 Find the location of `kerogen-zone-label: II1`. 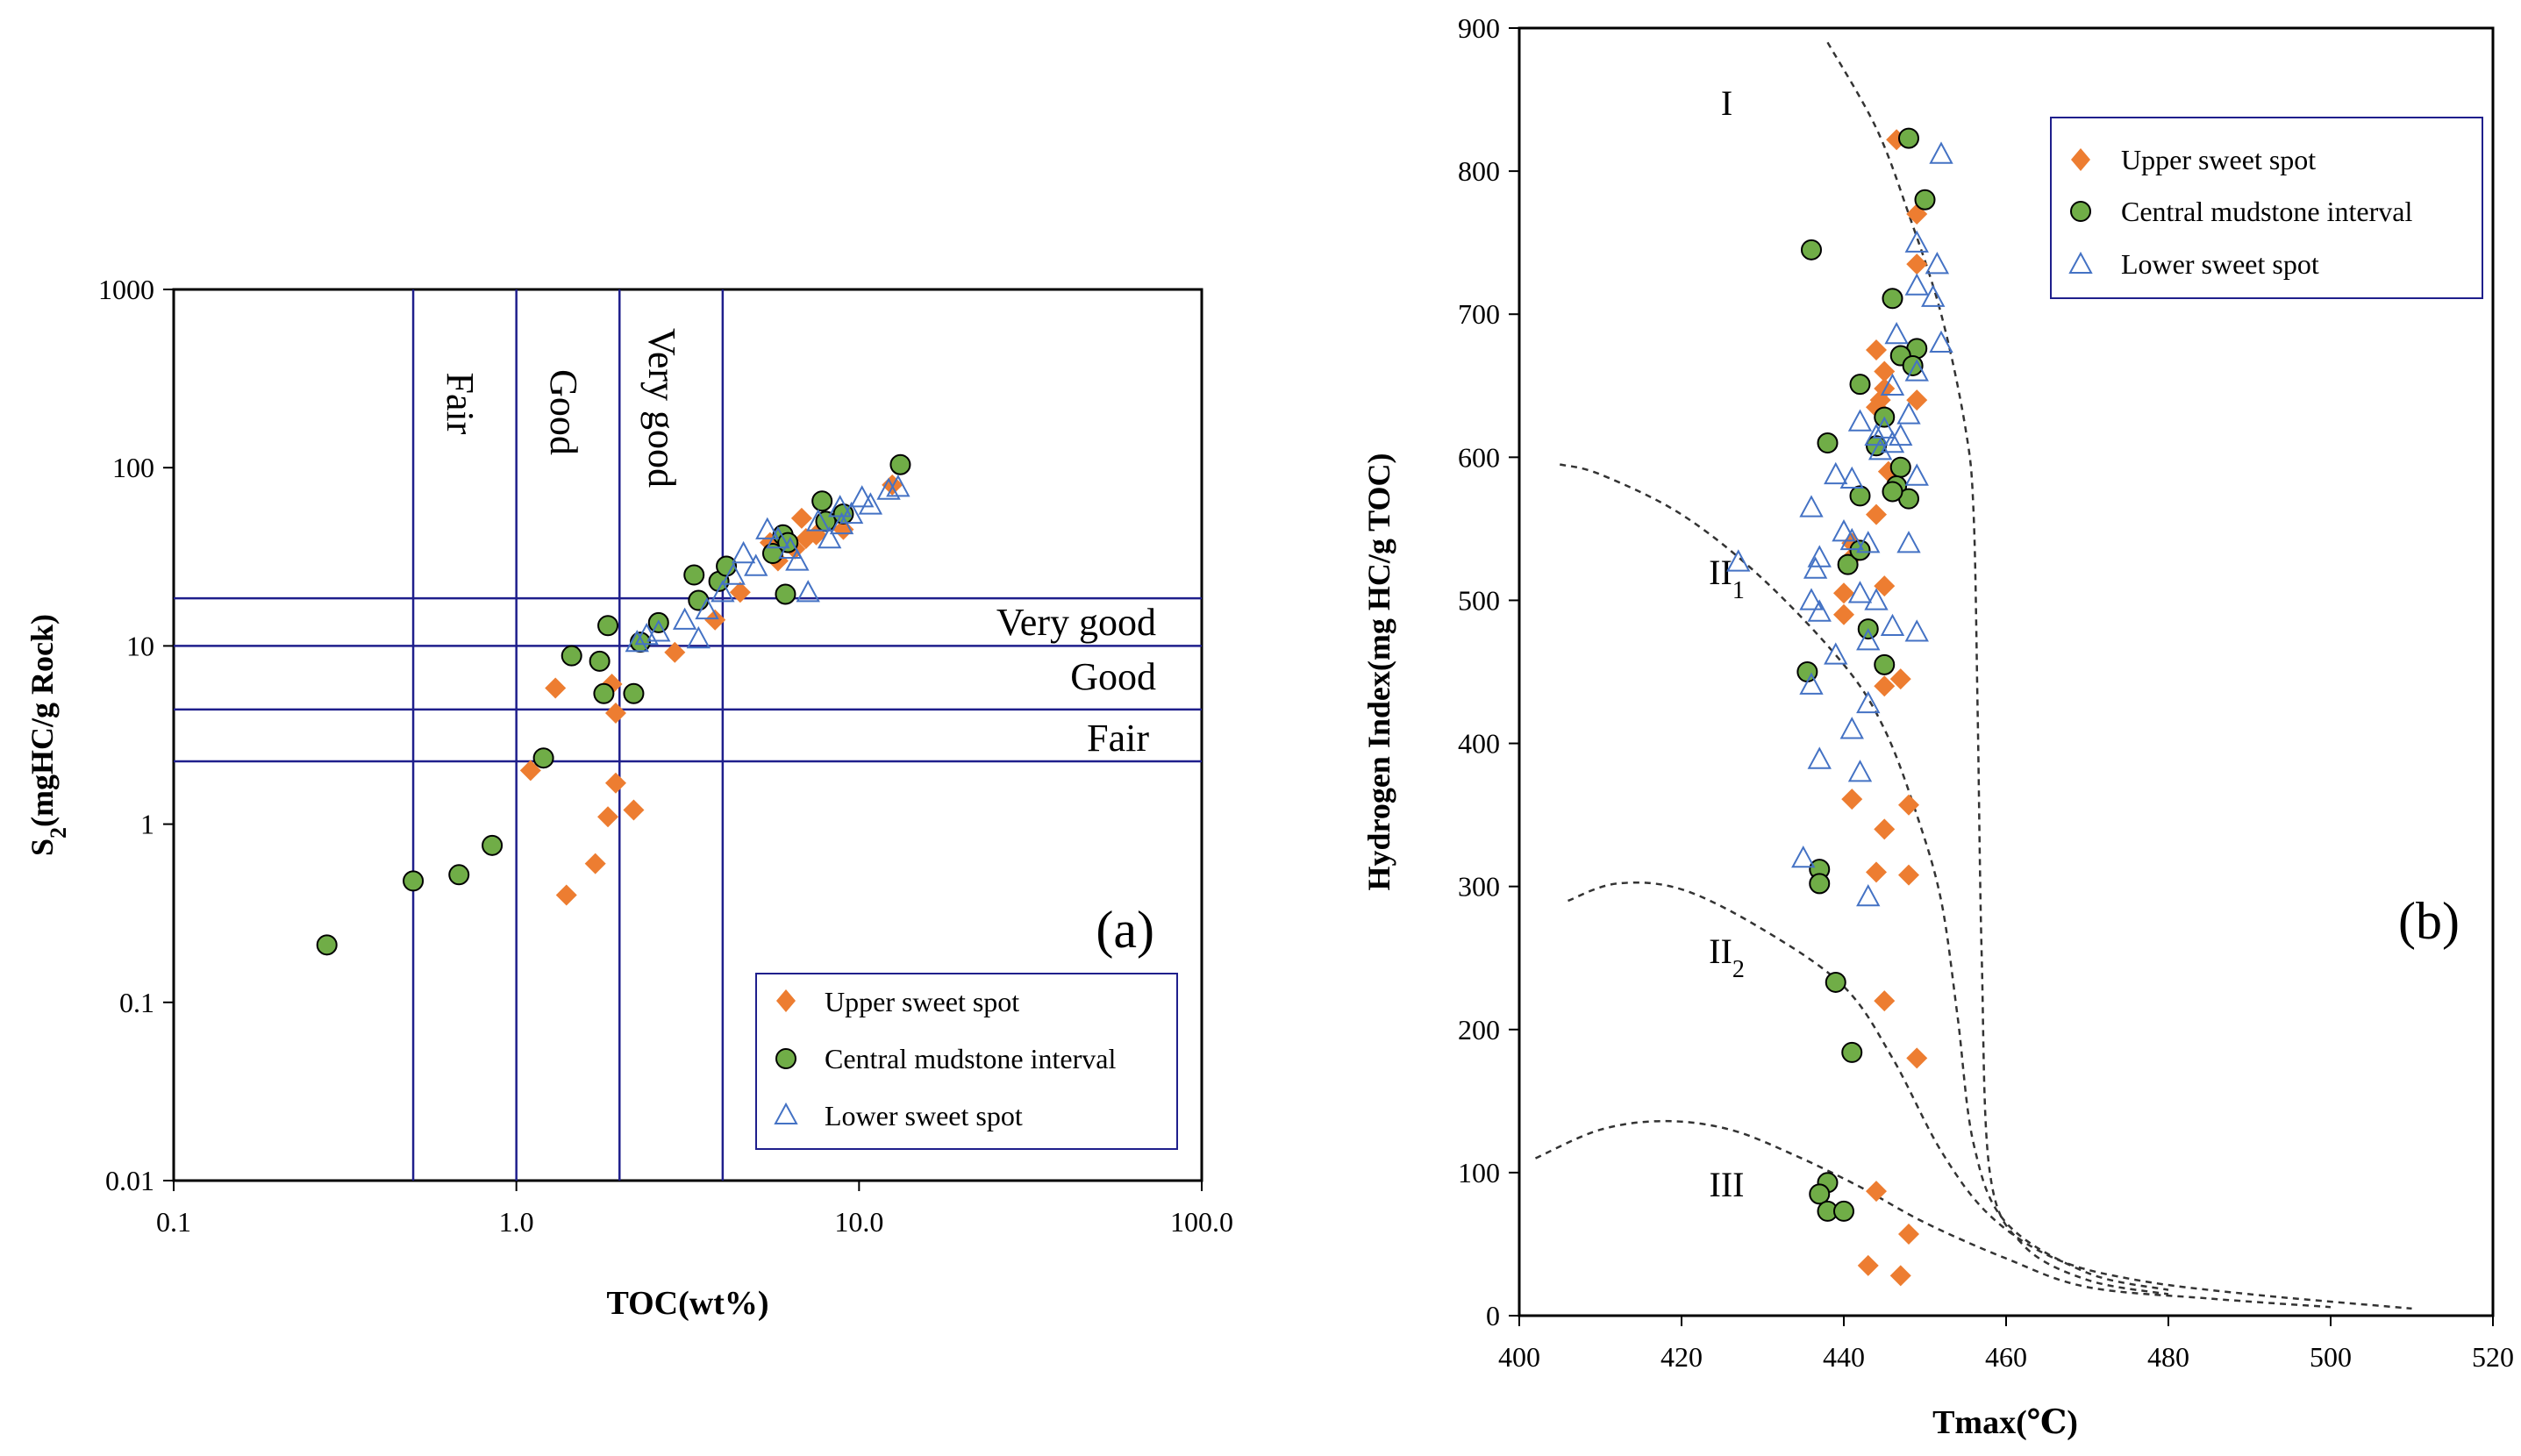

kerogen-zone-label: II1 is located at coordinates (1727, 578).